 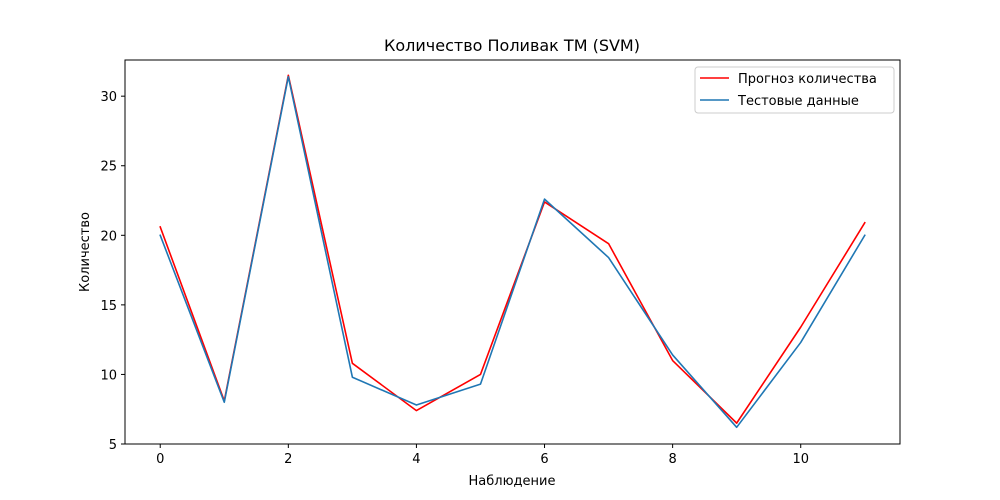 I want to click on y-axis-label: Количество, so click(x=85, y=252).